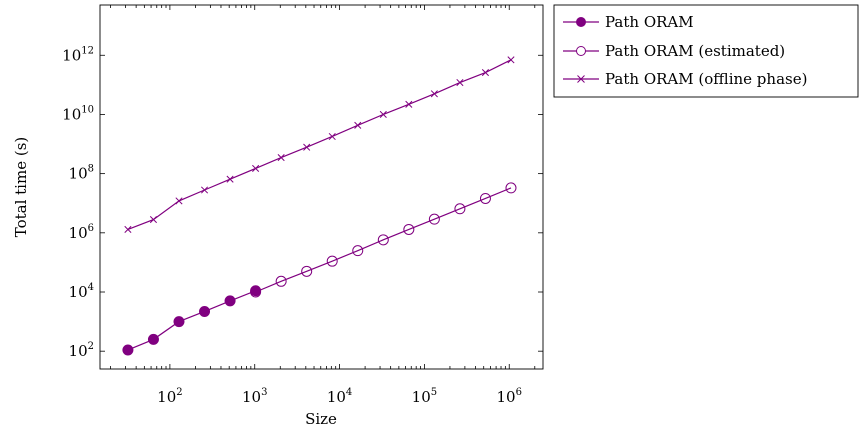 The image size is (864, 429). Describe the element at coordinates (81, 173) in the screenshot. I see `y-tick-label: 10⁸` at that location.